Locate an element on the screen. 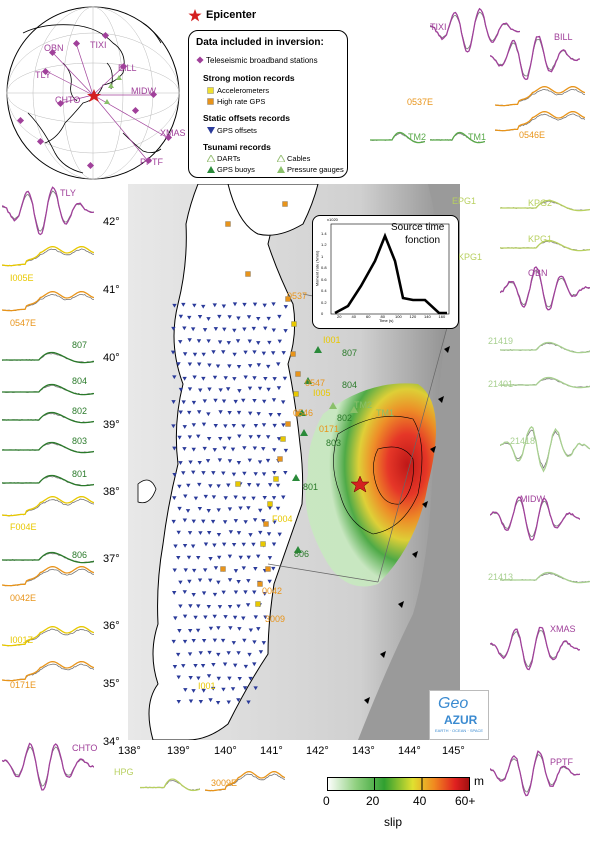  waveform-0537e is located at coordinates (540, 96).